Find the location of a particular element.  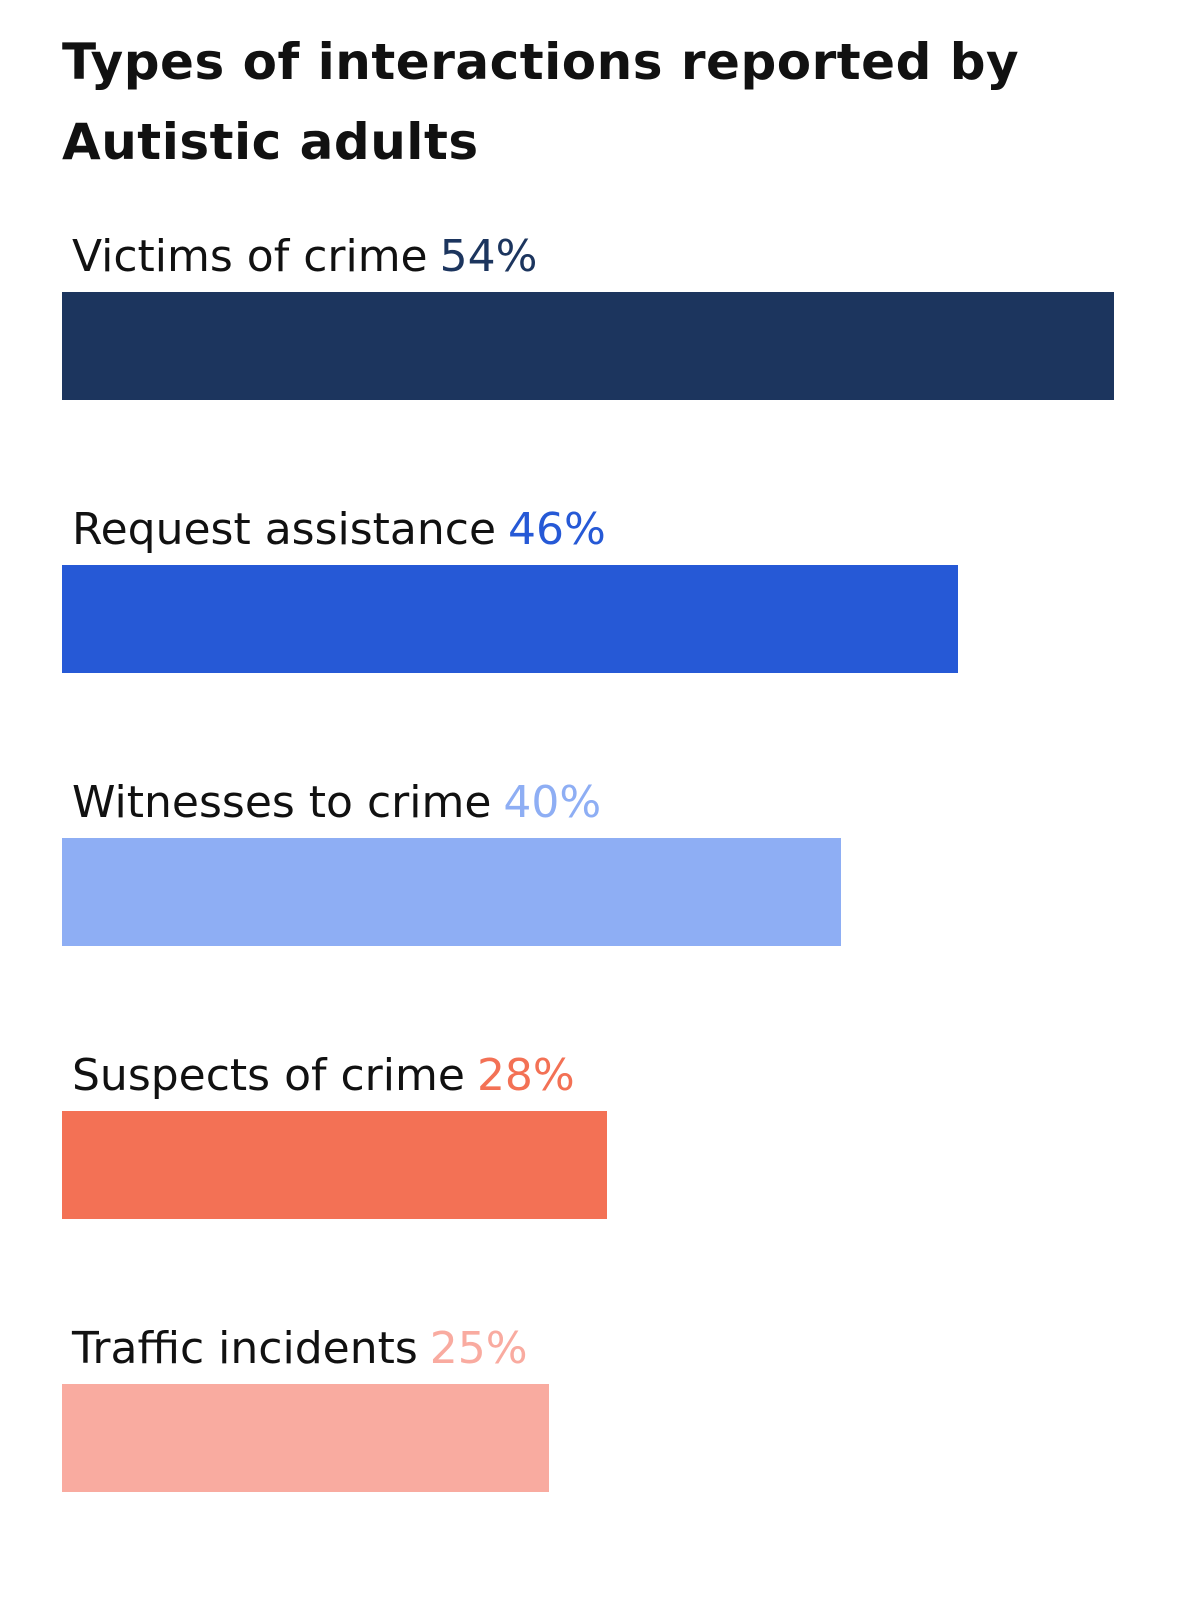

value-label-suspects-of-crime: 28% is located at coordinates (525, 1075).